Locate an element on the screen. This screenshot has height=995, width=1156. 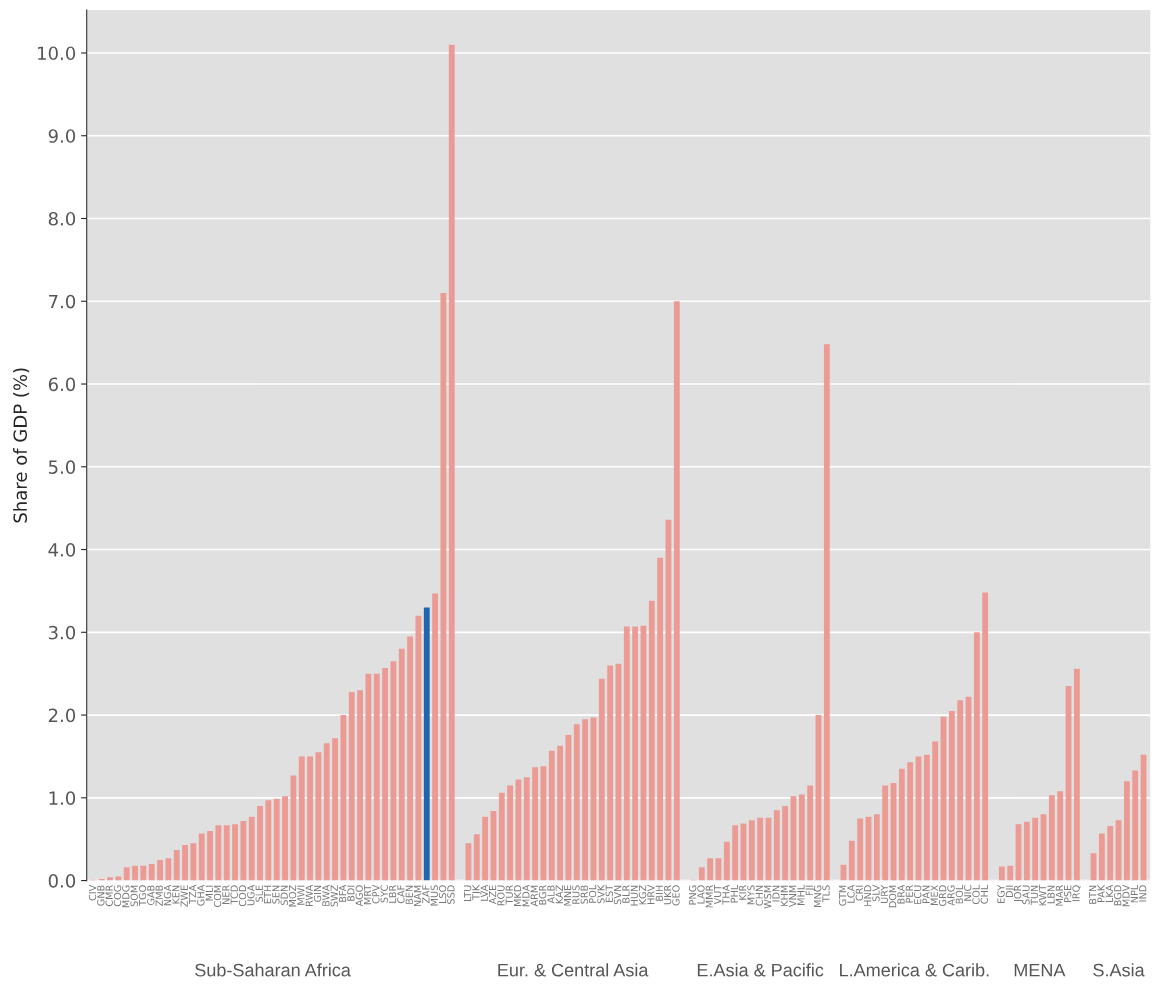
x-tick-label: KEN is located at coordinates (176, 894).